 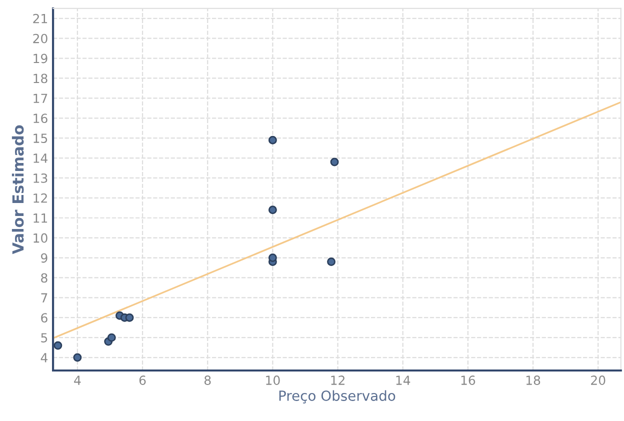 What do you see at coordinates (533, 381) in the screenshot?
I see `x-tick-label: 18` at bounding box center [533, 381].